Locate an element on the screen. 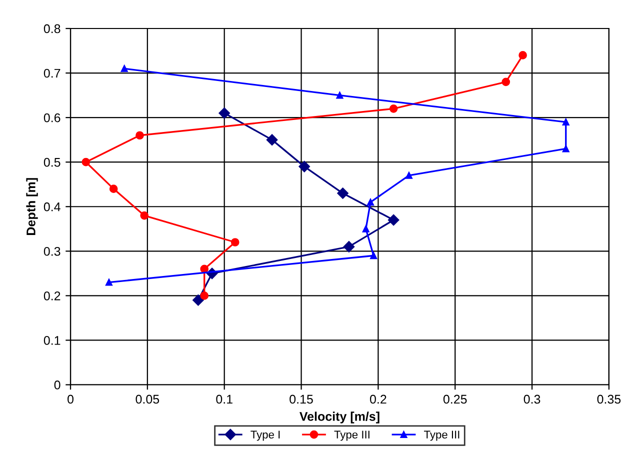 This screenshot has height=475, width=641. x-tick-label: 0.35 is located at coordinates (609, 399).